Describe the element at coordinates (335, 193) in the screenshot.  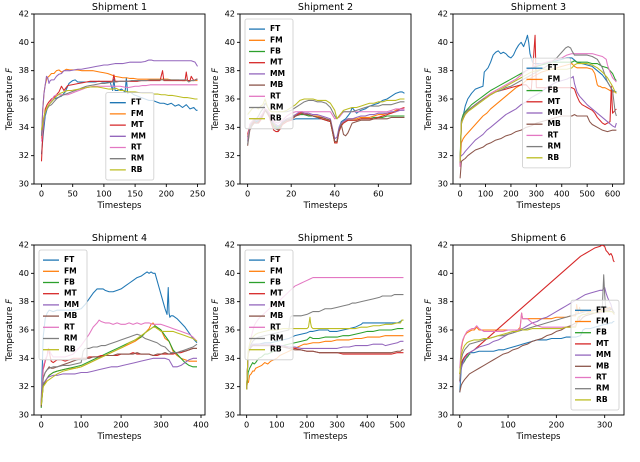
I see `x-tick-label: 40` at that location.